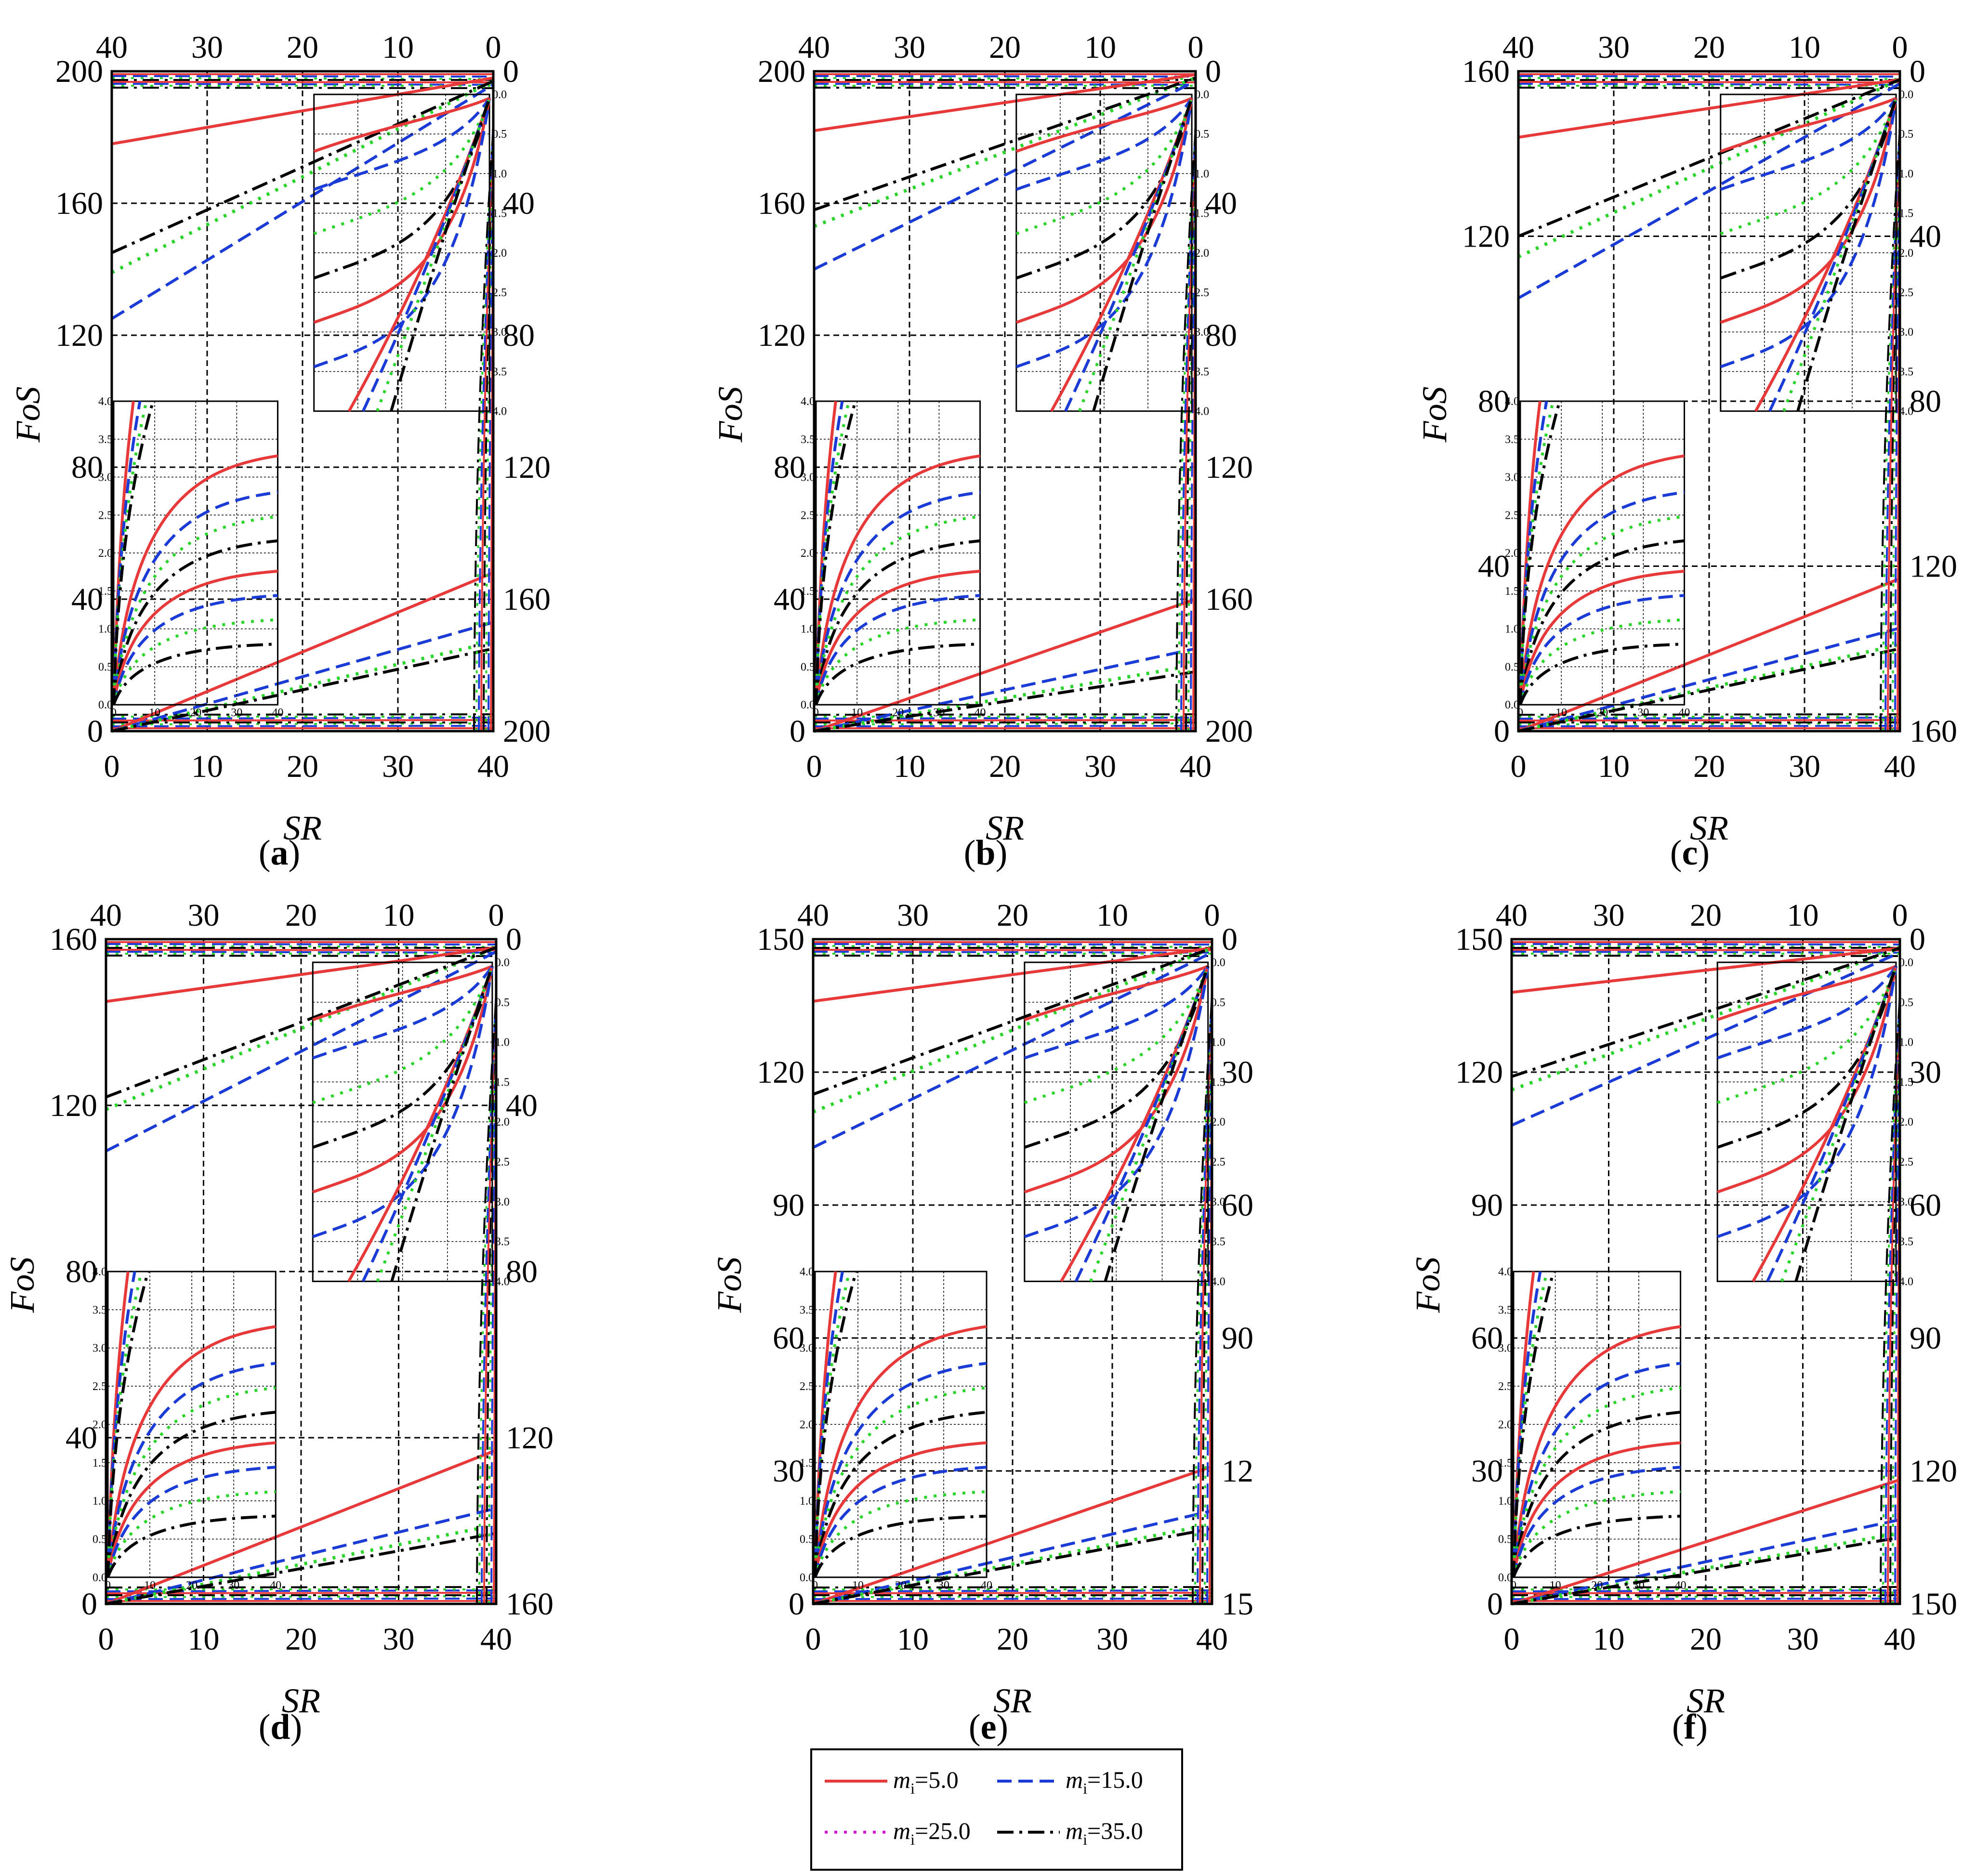 This screenshot has height=1876, width=1976. I want to click on inset-bottom-y-tick: 0.0, so click(105, 705).